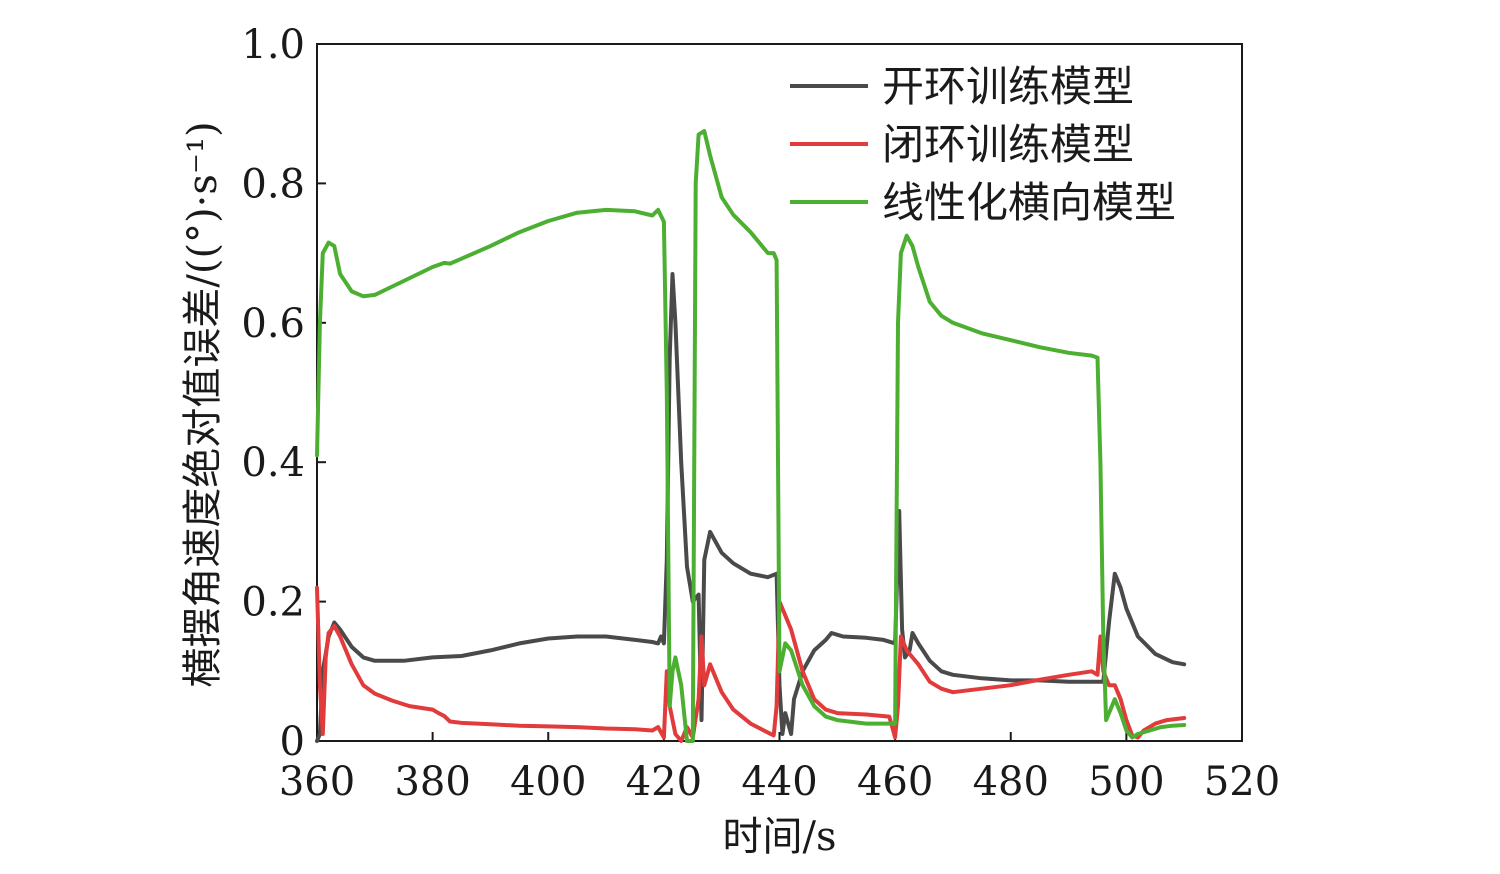 The width and height of the screenshot is (1500, 874). Describe the element at coordinates (1126, 782) in the screenshot. I see `x-tick-label: 500` at that location.